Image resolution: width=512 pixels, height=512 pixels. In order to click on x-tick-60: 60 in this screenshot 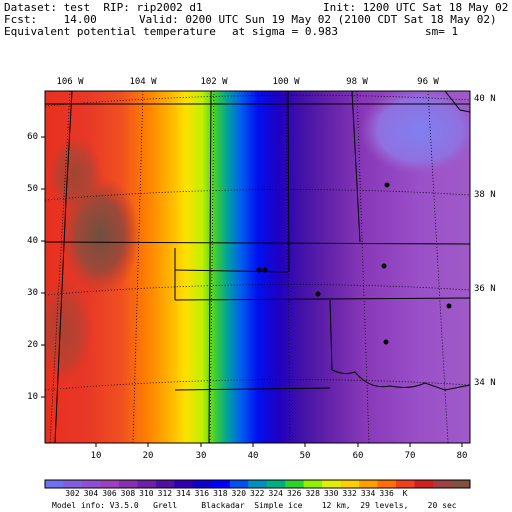, I will do `click(358, 456)`.